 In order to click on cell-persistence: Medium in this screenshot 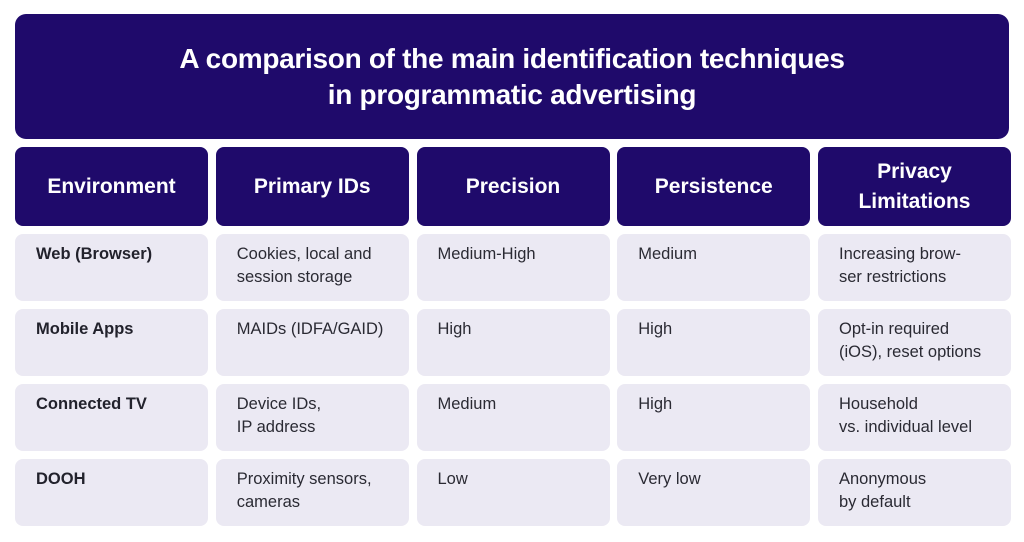, I will do `click(714, 267)`.